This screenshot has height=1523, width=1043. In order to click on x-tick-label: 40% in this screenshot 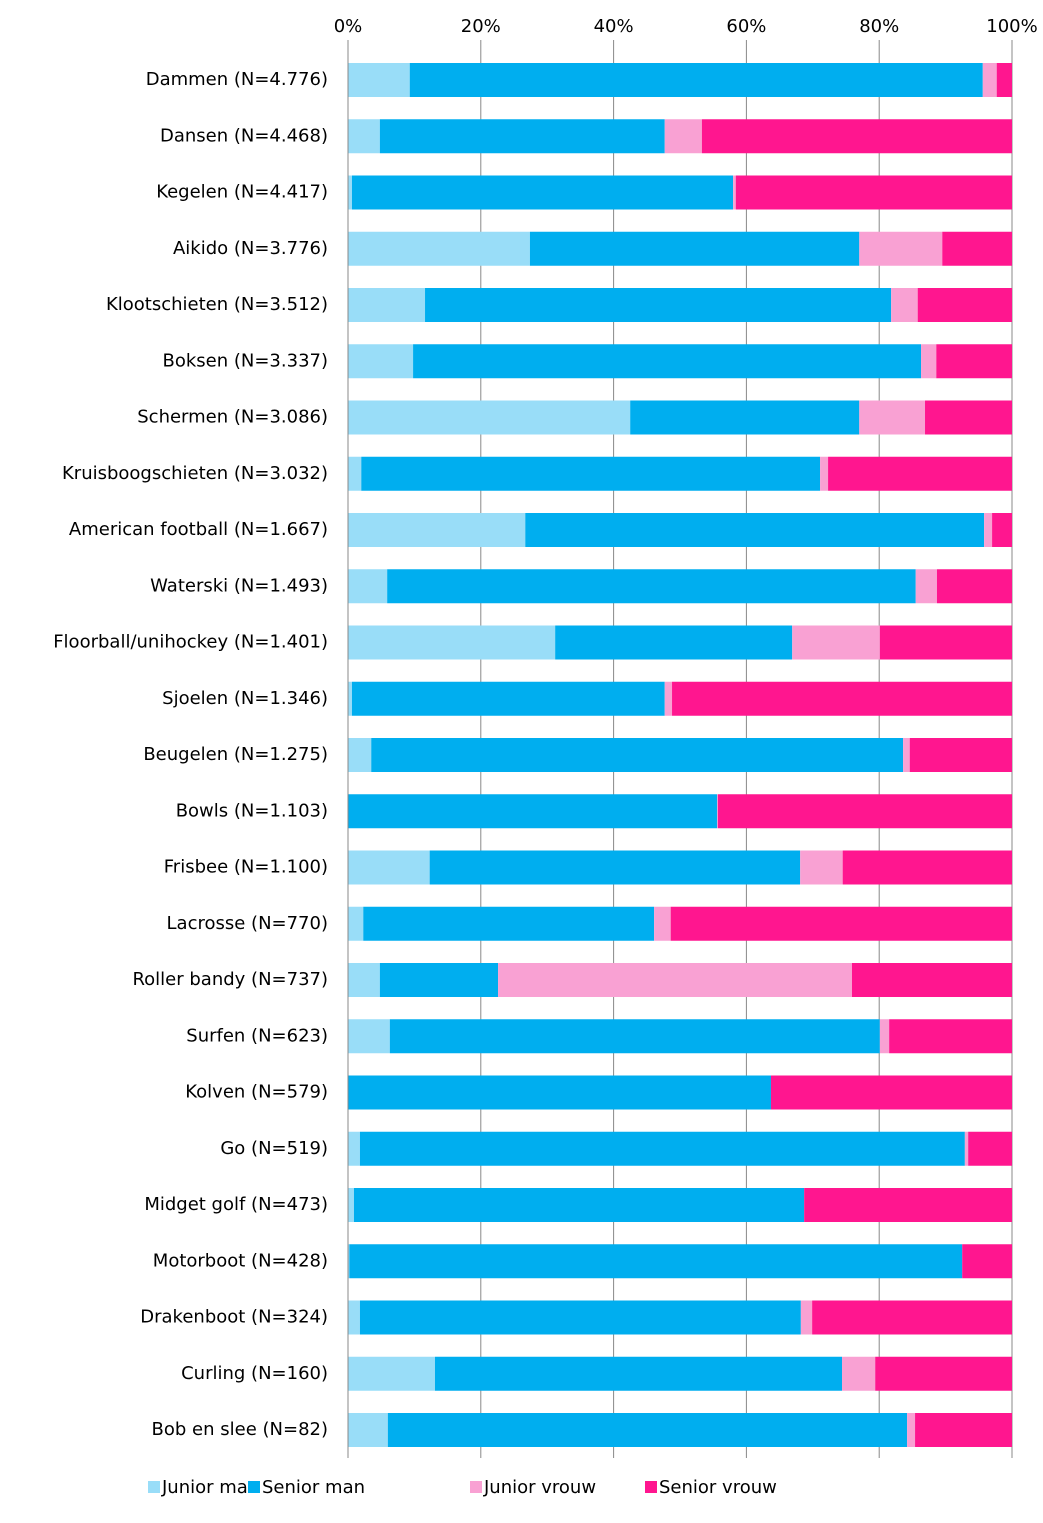, I will do `click(614, 26)`.